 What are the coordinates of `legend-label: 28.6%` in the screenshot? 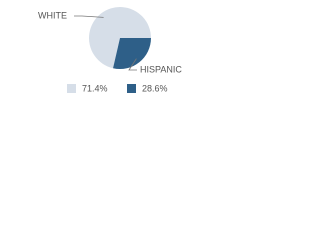 It's located at (155, 88).